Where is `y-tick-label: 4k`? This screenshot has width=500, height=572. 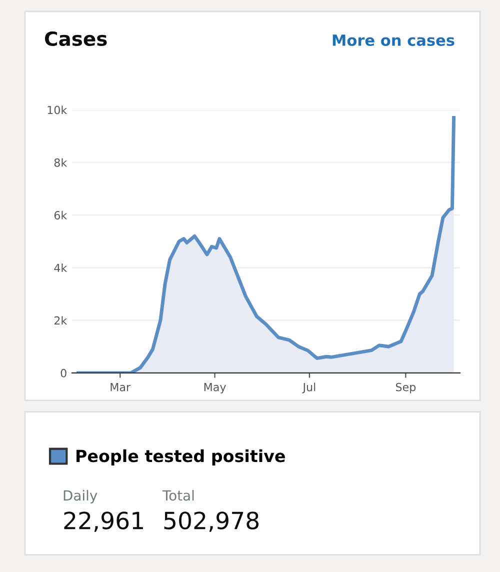 y-tick-label: 4k is located at coordinates (61, 267).